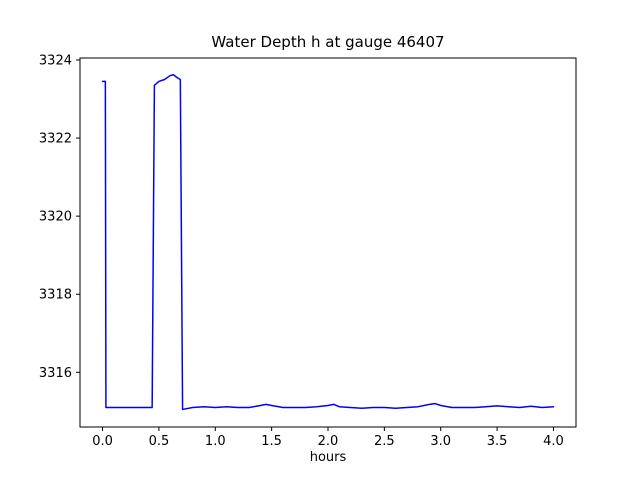 This screenshot has height=480, width=640. What do you see at coordinates (328, 441) in the screenshot?
I see `x-tick-label: 2.0` at bounding box center [328, 441].